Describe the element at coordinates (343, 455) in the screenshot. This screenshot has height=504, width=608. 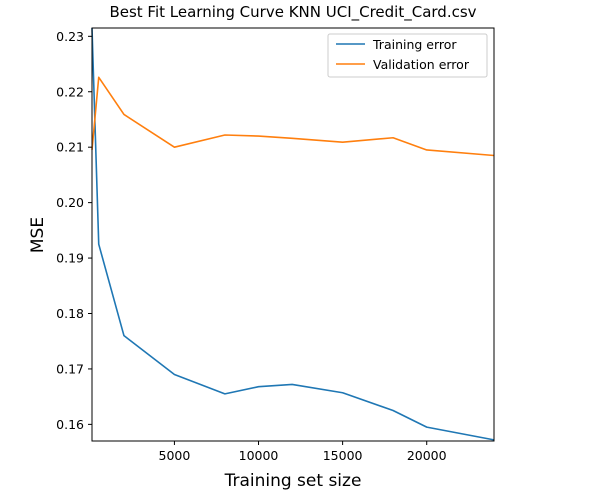
I see `x-tick-label: 15000` at that location.